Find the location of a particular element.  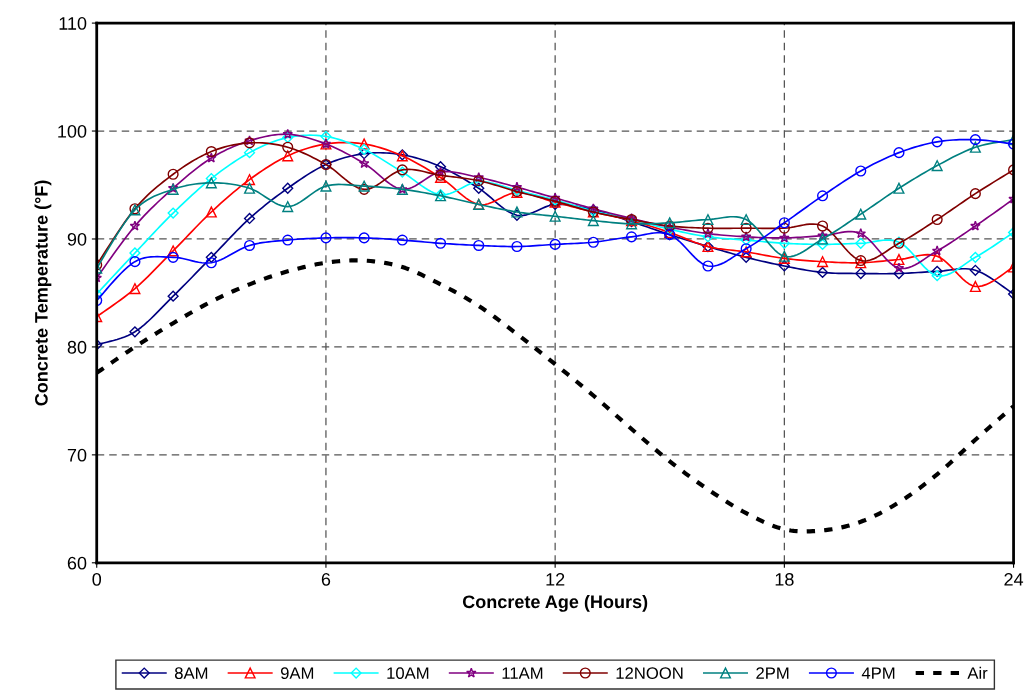

x-tick-label: 24 is located at coordinates (1014, 579).